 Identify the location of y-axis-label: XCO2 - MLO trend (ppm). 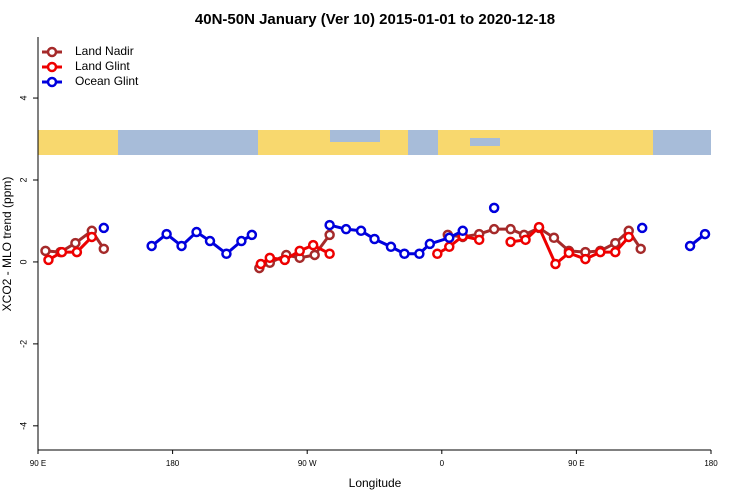
(7, 244).